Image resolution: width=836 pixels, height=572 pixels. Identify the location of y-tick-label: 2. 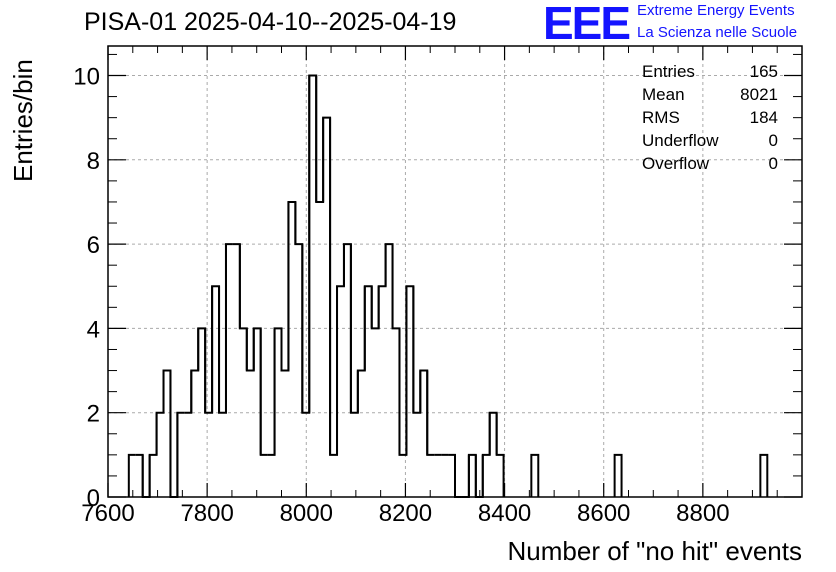
(93, 414).